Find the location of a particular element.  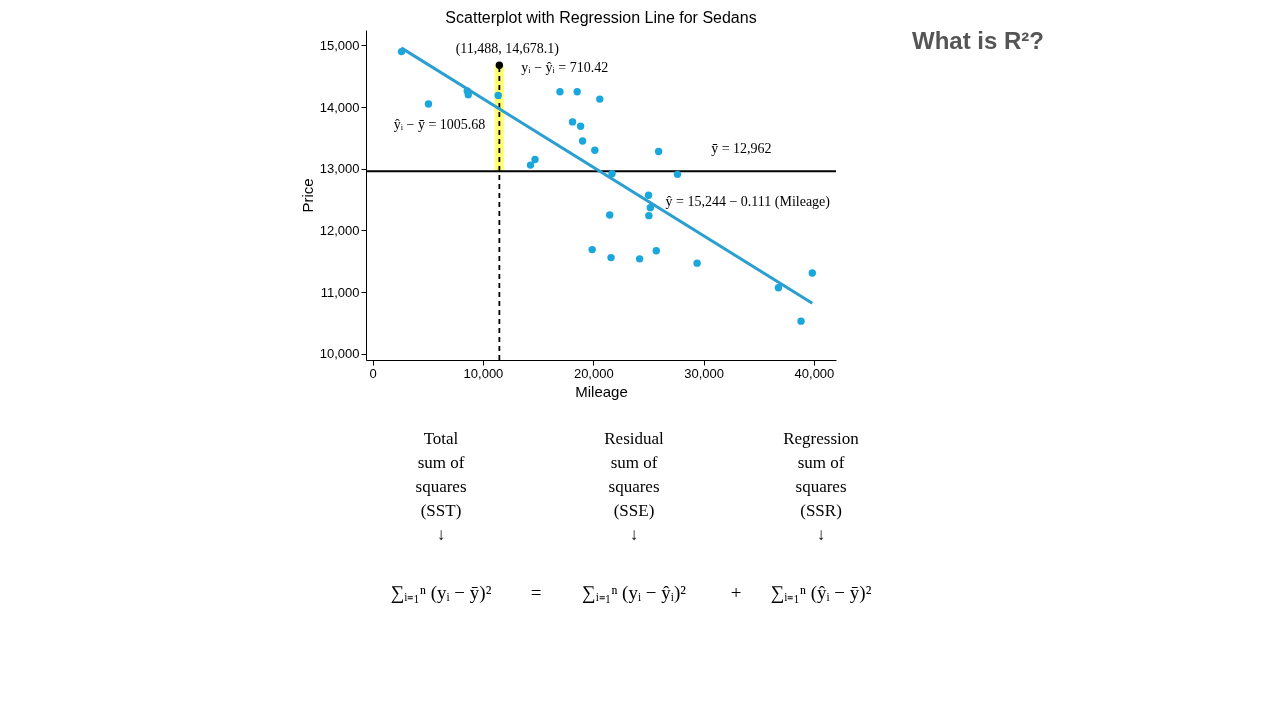

text: ∑ᵢ₌₁ⁿ (yᵢ − ȳ)² is located at coordinates (441, 593).